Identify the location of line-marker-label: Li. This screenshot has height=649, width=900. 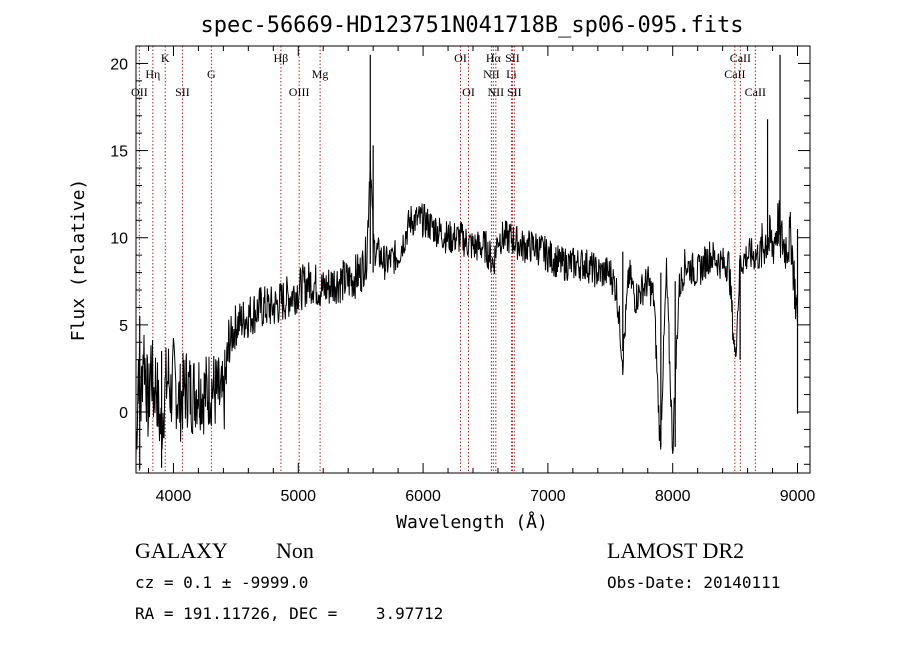
(511, 74).